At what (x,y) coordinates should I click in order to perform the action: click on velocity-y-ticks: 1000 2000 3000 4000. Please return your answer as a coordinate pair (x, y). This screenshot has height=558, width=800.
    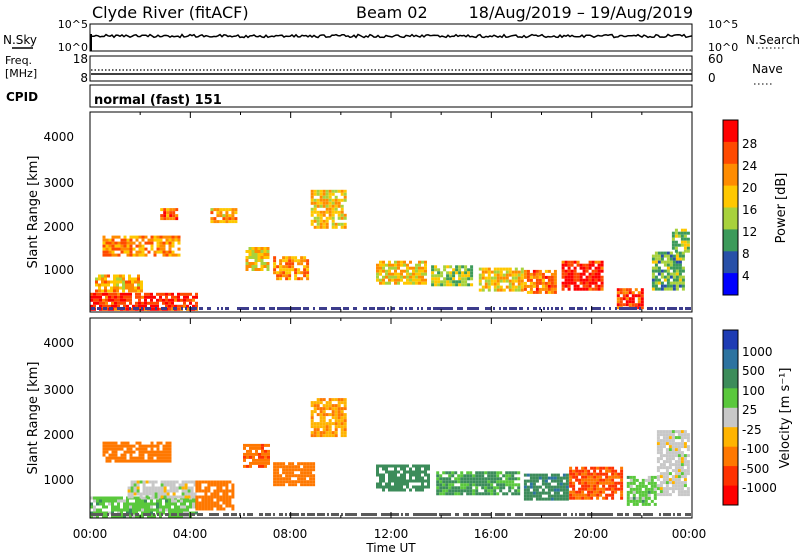
    Looking at the image, I should click on (58, 411).